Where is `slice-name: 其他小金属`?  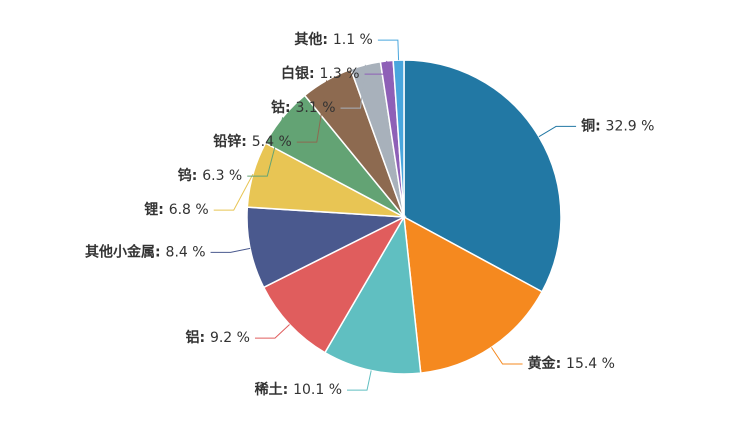
slice-name: 其他小金属 is located at coordinates (120, 251).